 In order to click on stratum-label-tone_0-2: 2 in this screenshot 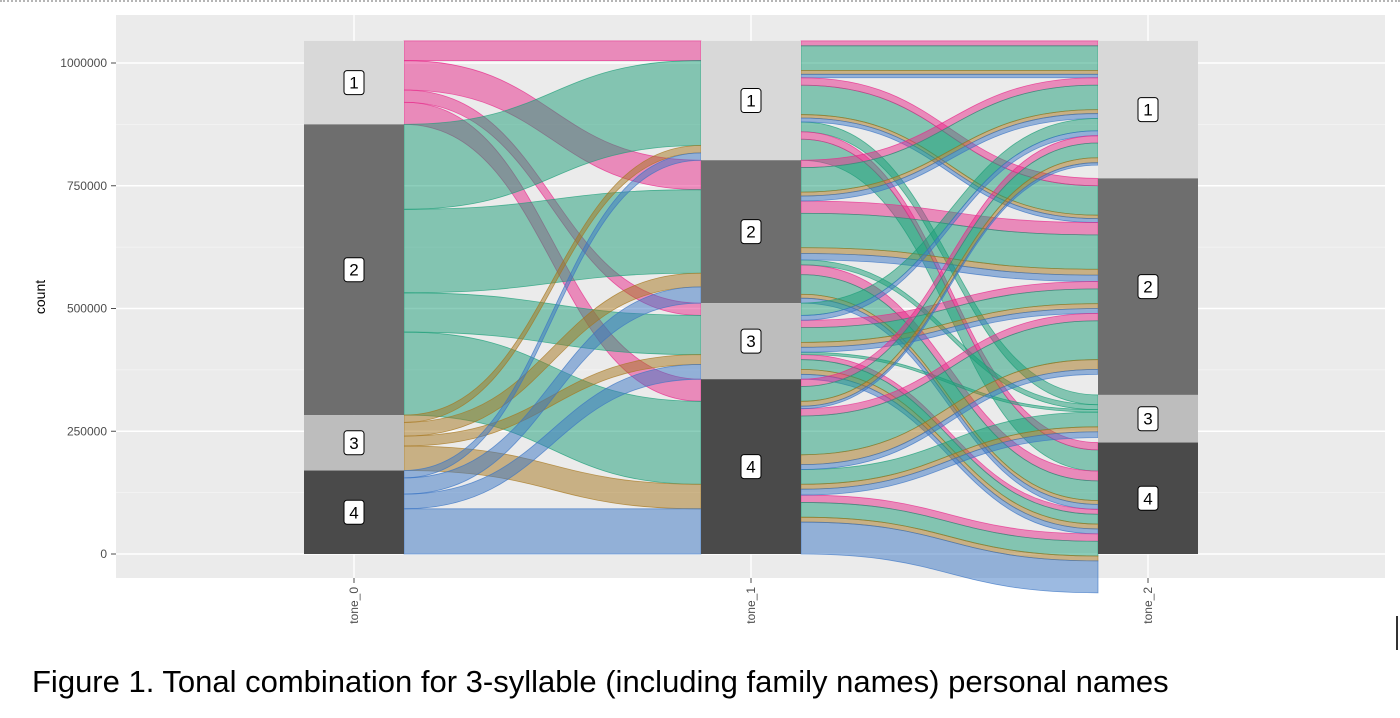, I will do `click(353, 270)`.